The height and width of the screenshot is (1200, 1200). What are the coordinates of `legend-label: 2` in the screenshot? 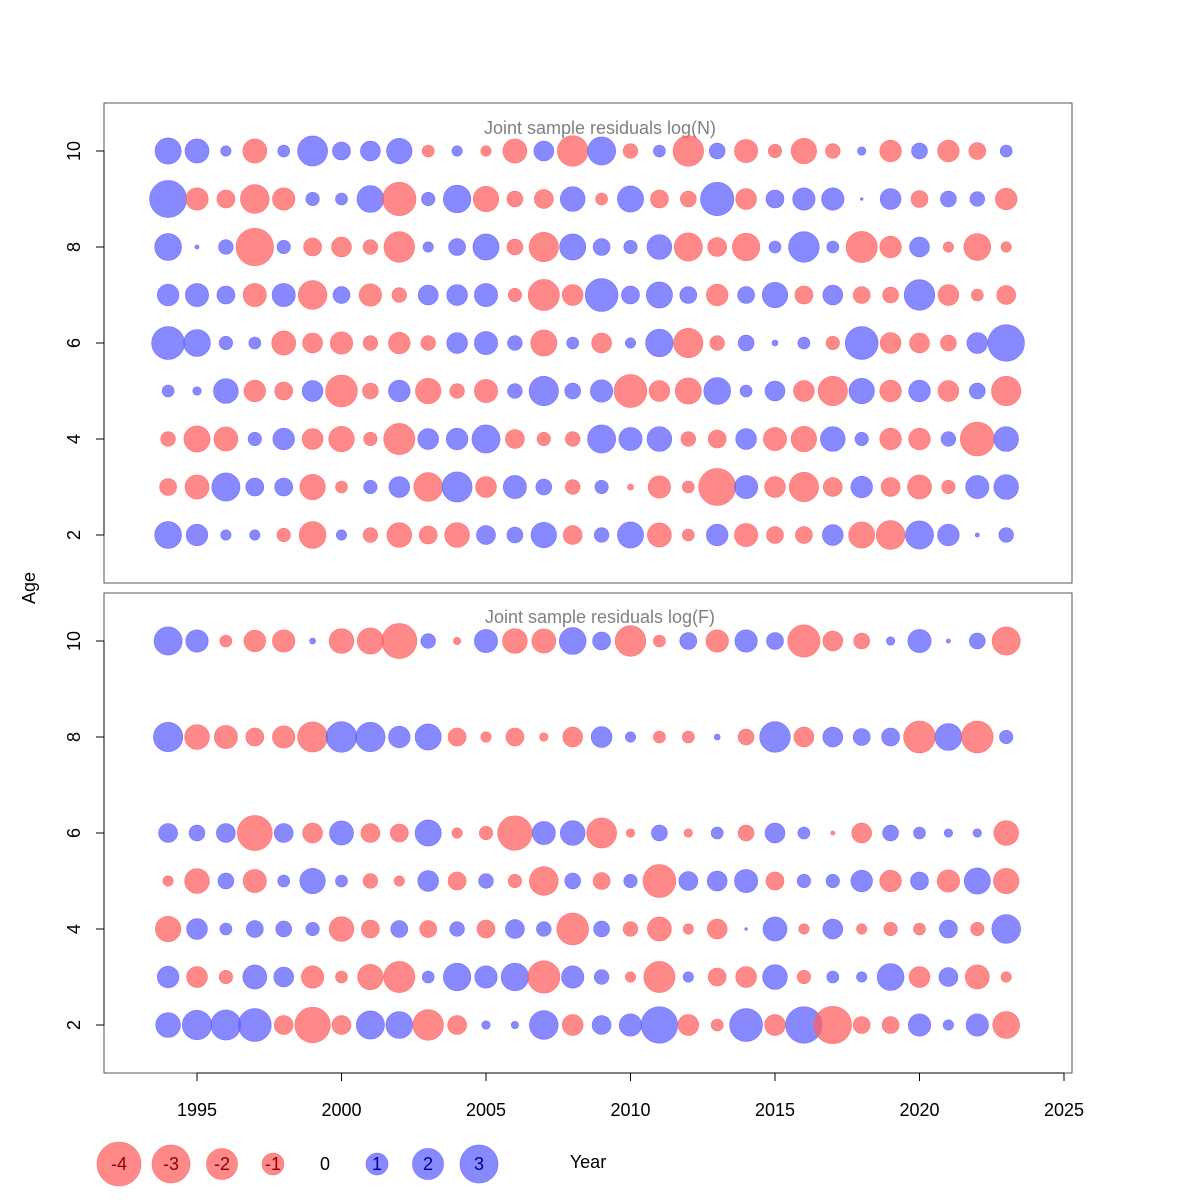 It's located at (428, 1164).